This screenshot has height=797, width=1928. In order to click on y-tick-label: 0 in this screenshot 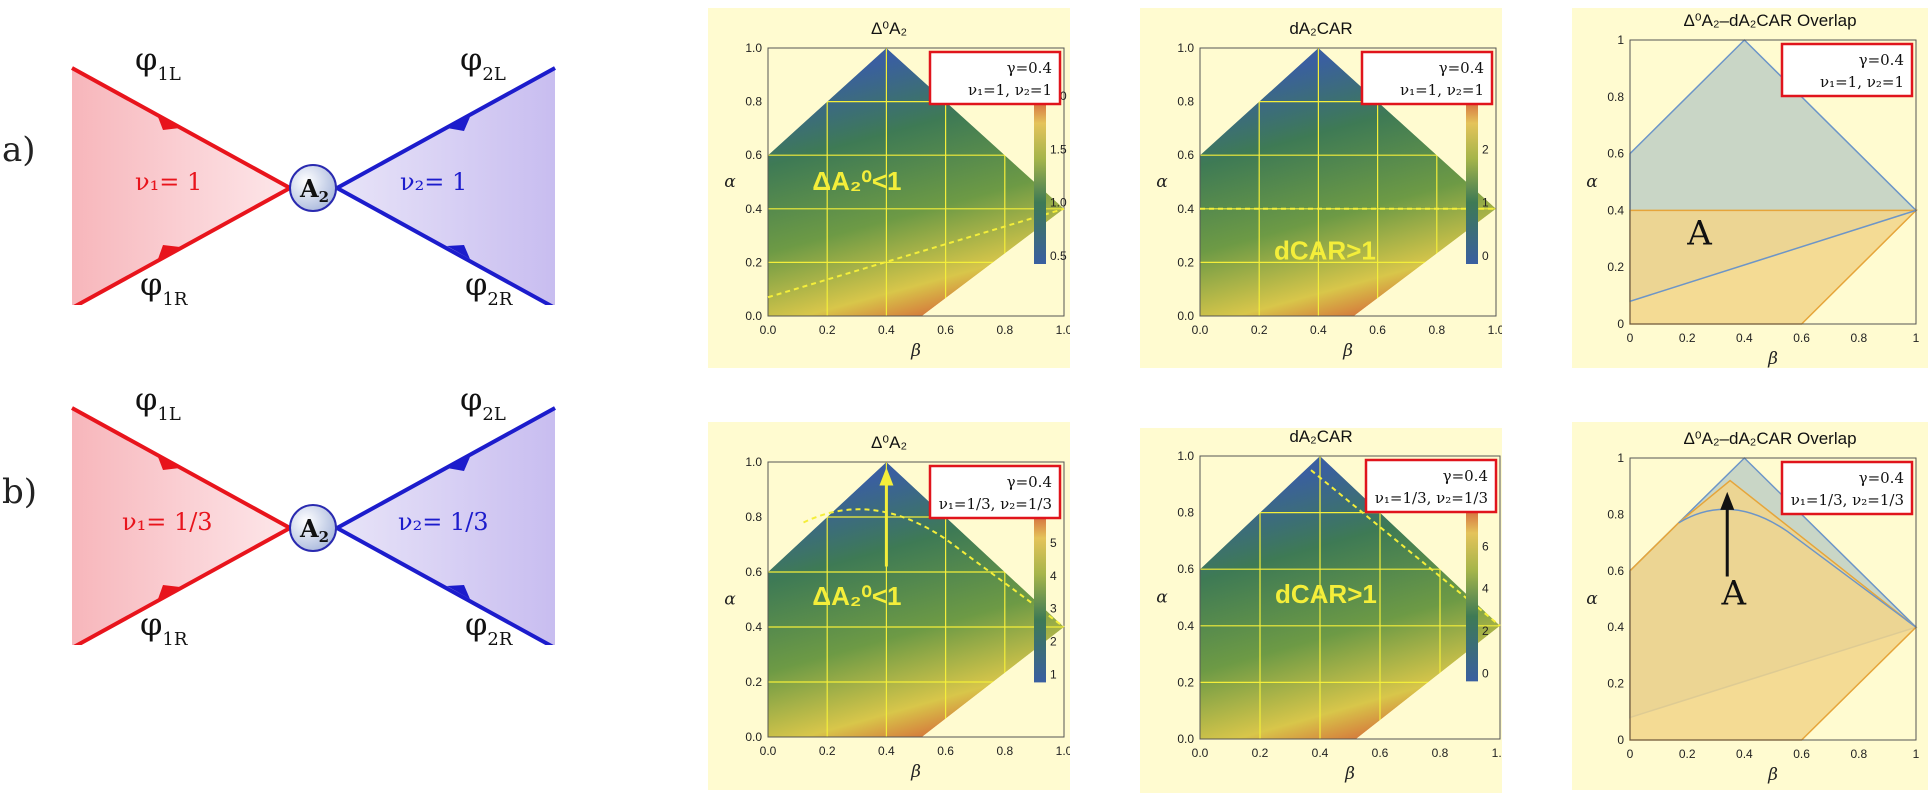, I will do `click(1620, 740)`.